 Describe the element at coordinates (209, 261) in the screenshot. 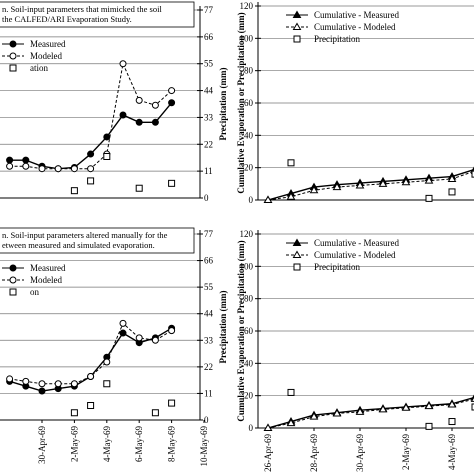

I see `y-tick-label: 66` at that location.